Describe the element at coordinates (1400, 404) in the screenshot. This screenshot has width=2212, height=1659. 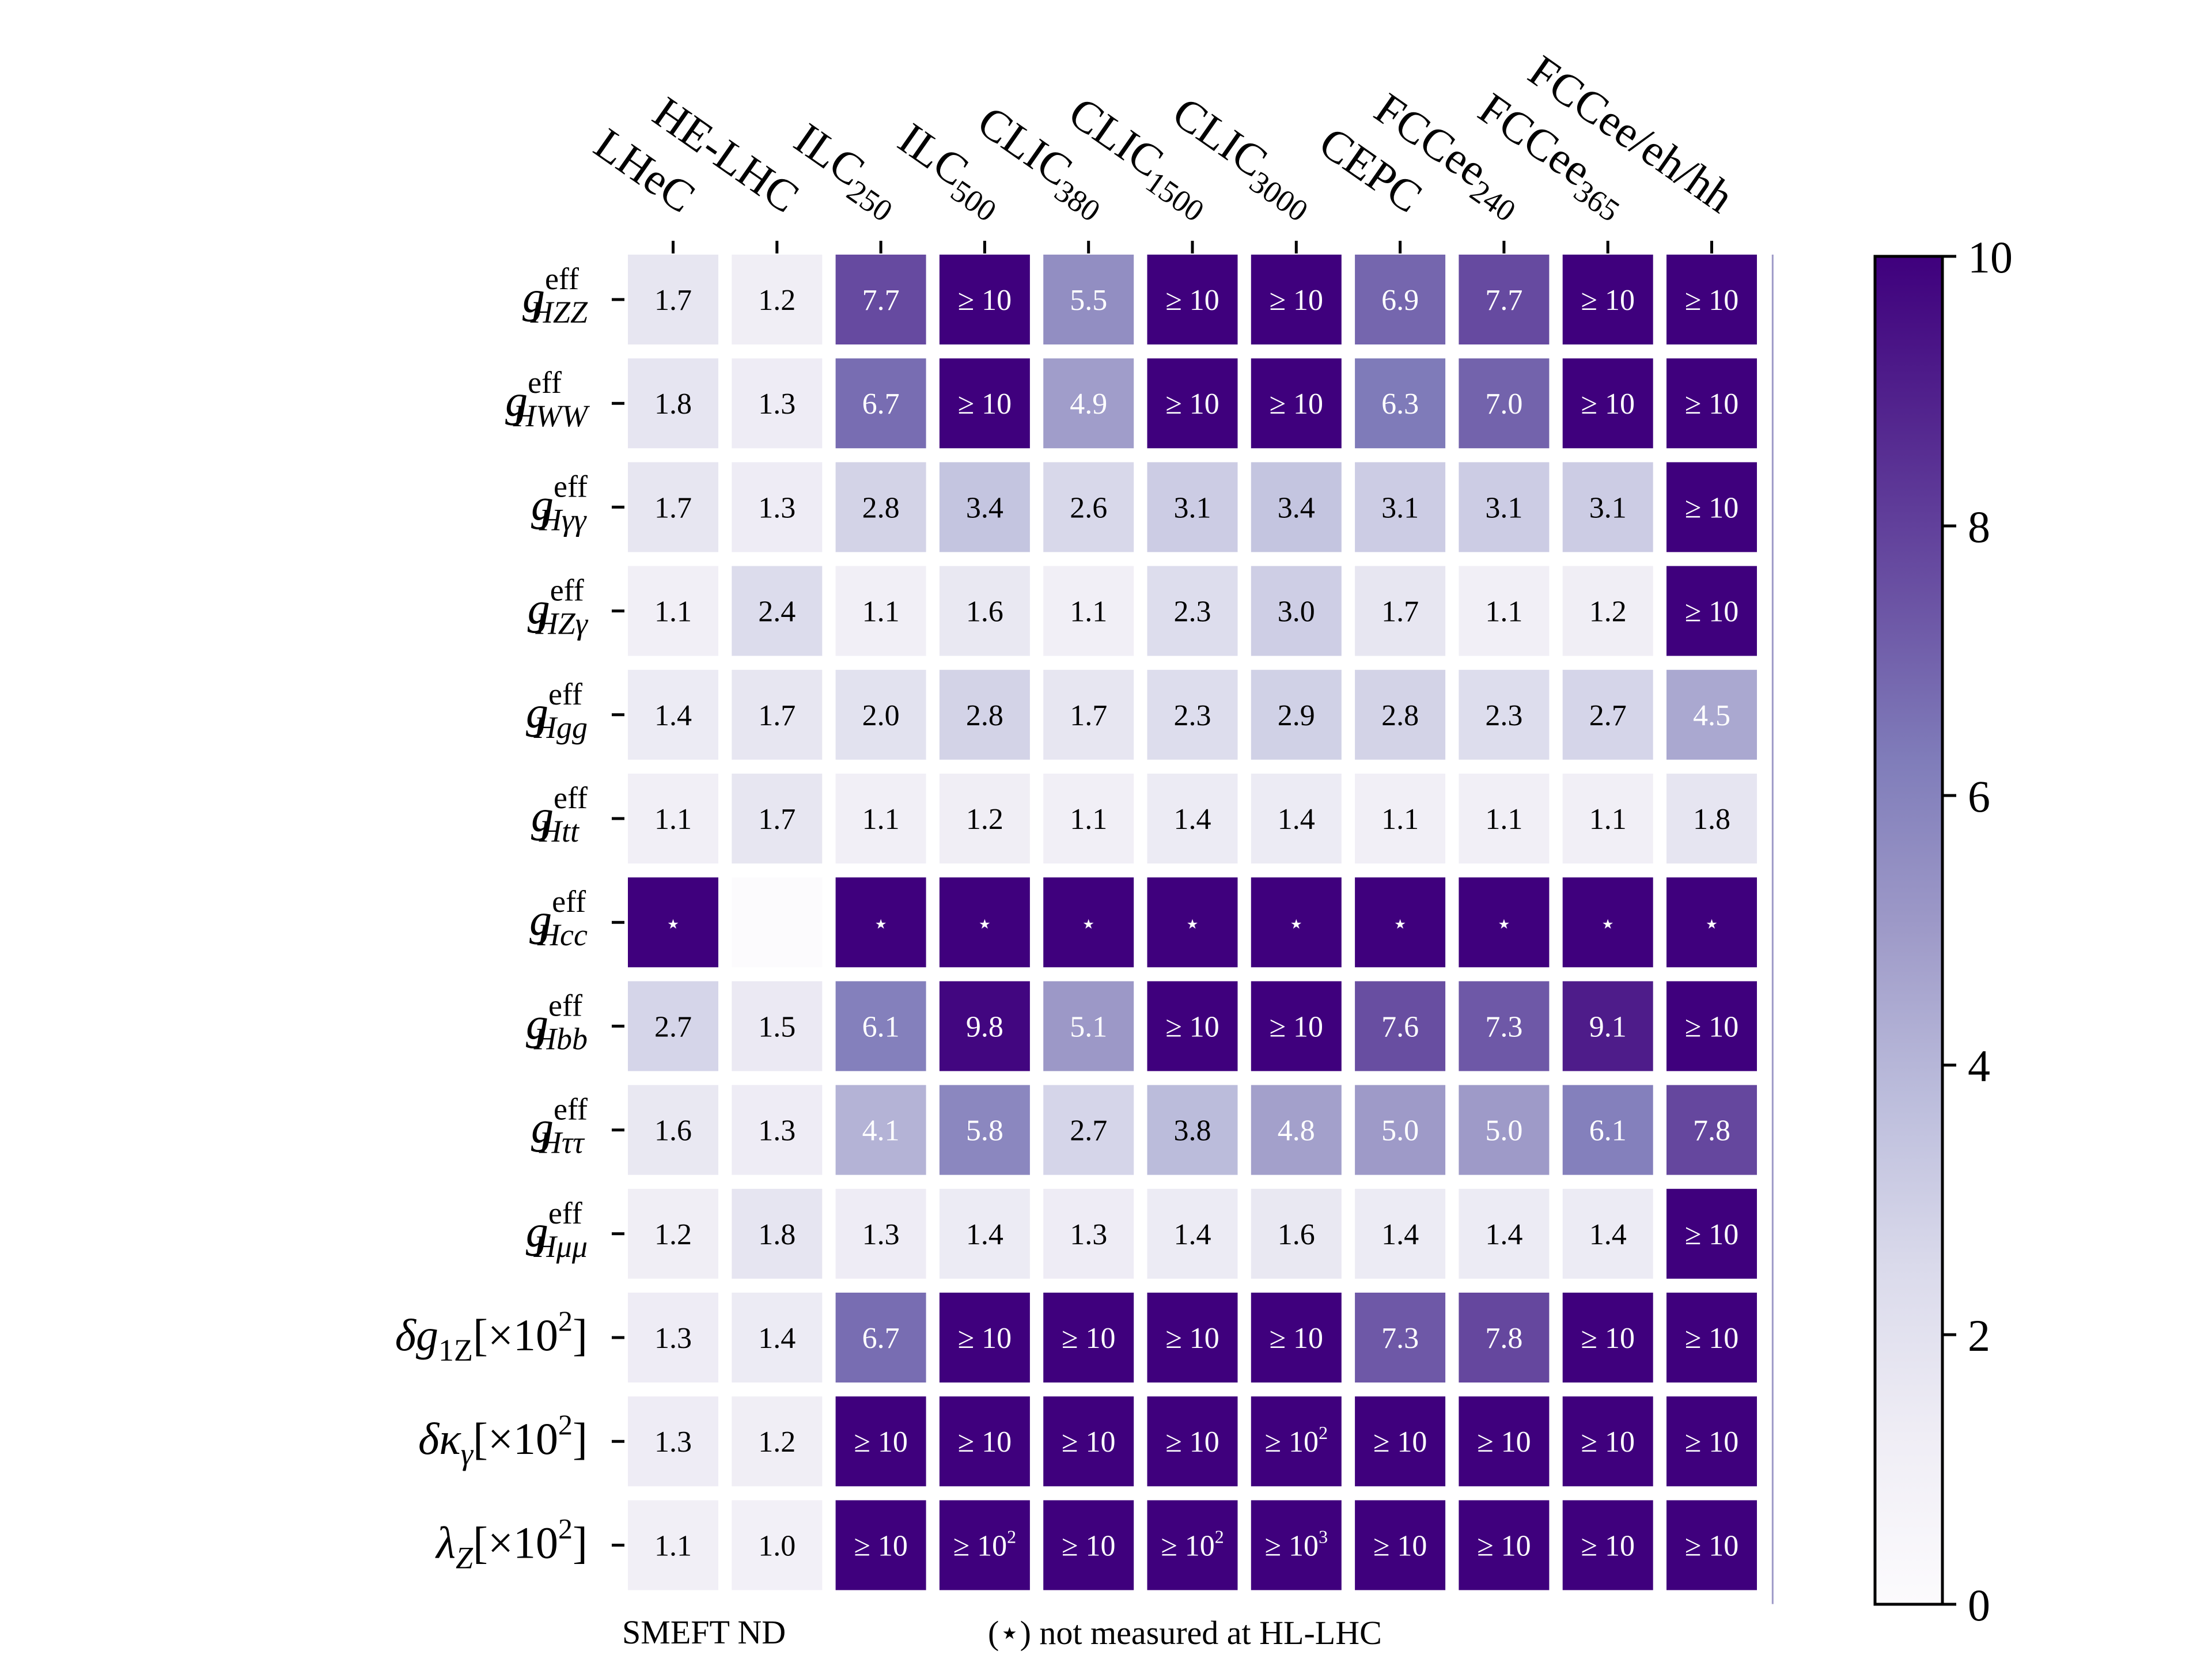
I see `cell-label: 6.3` at that location.